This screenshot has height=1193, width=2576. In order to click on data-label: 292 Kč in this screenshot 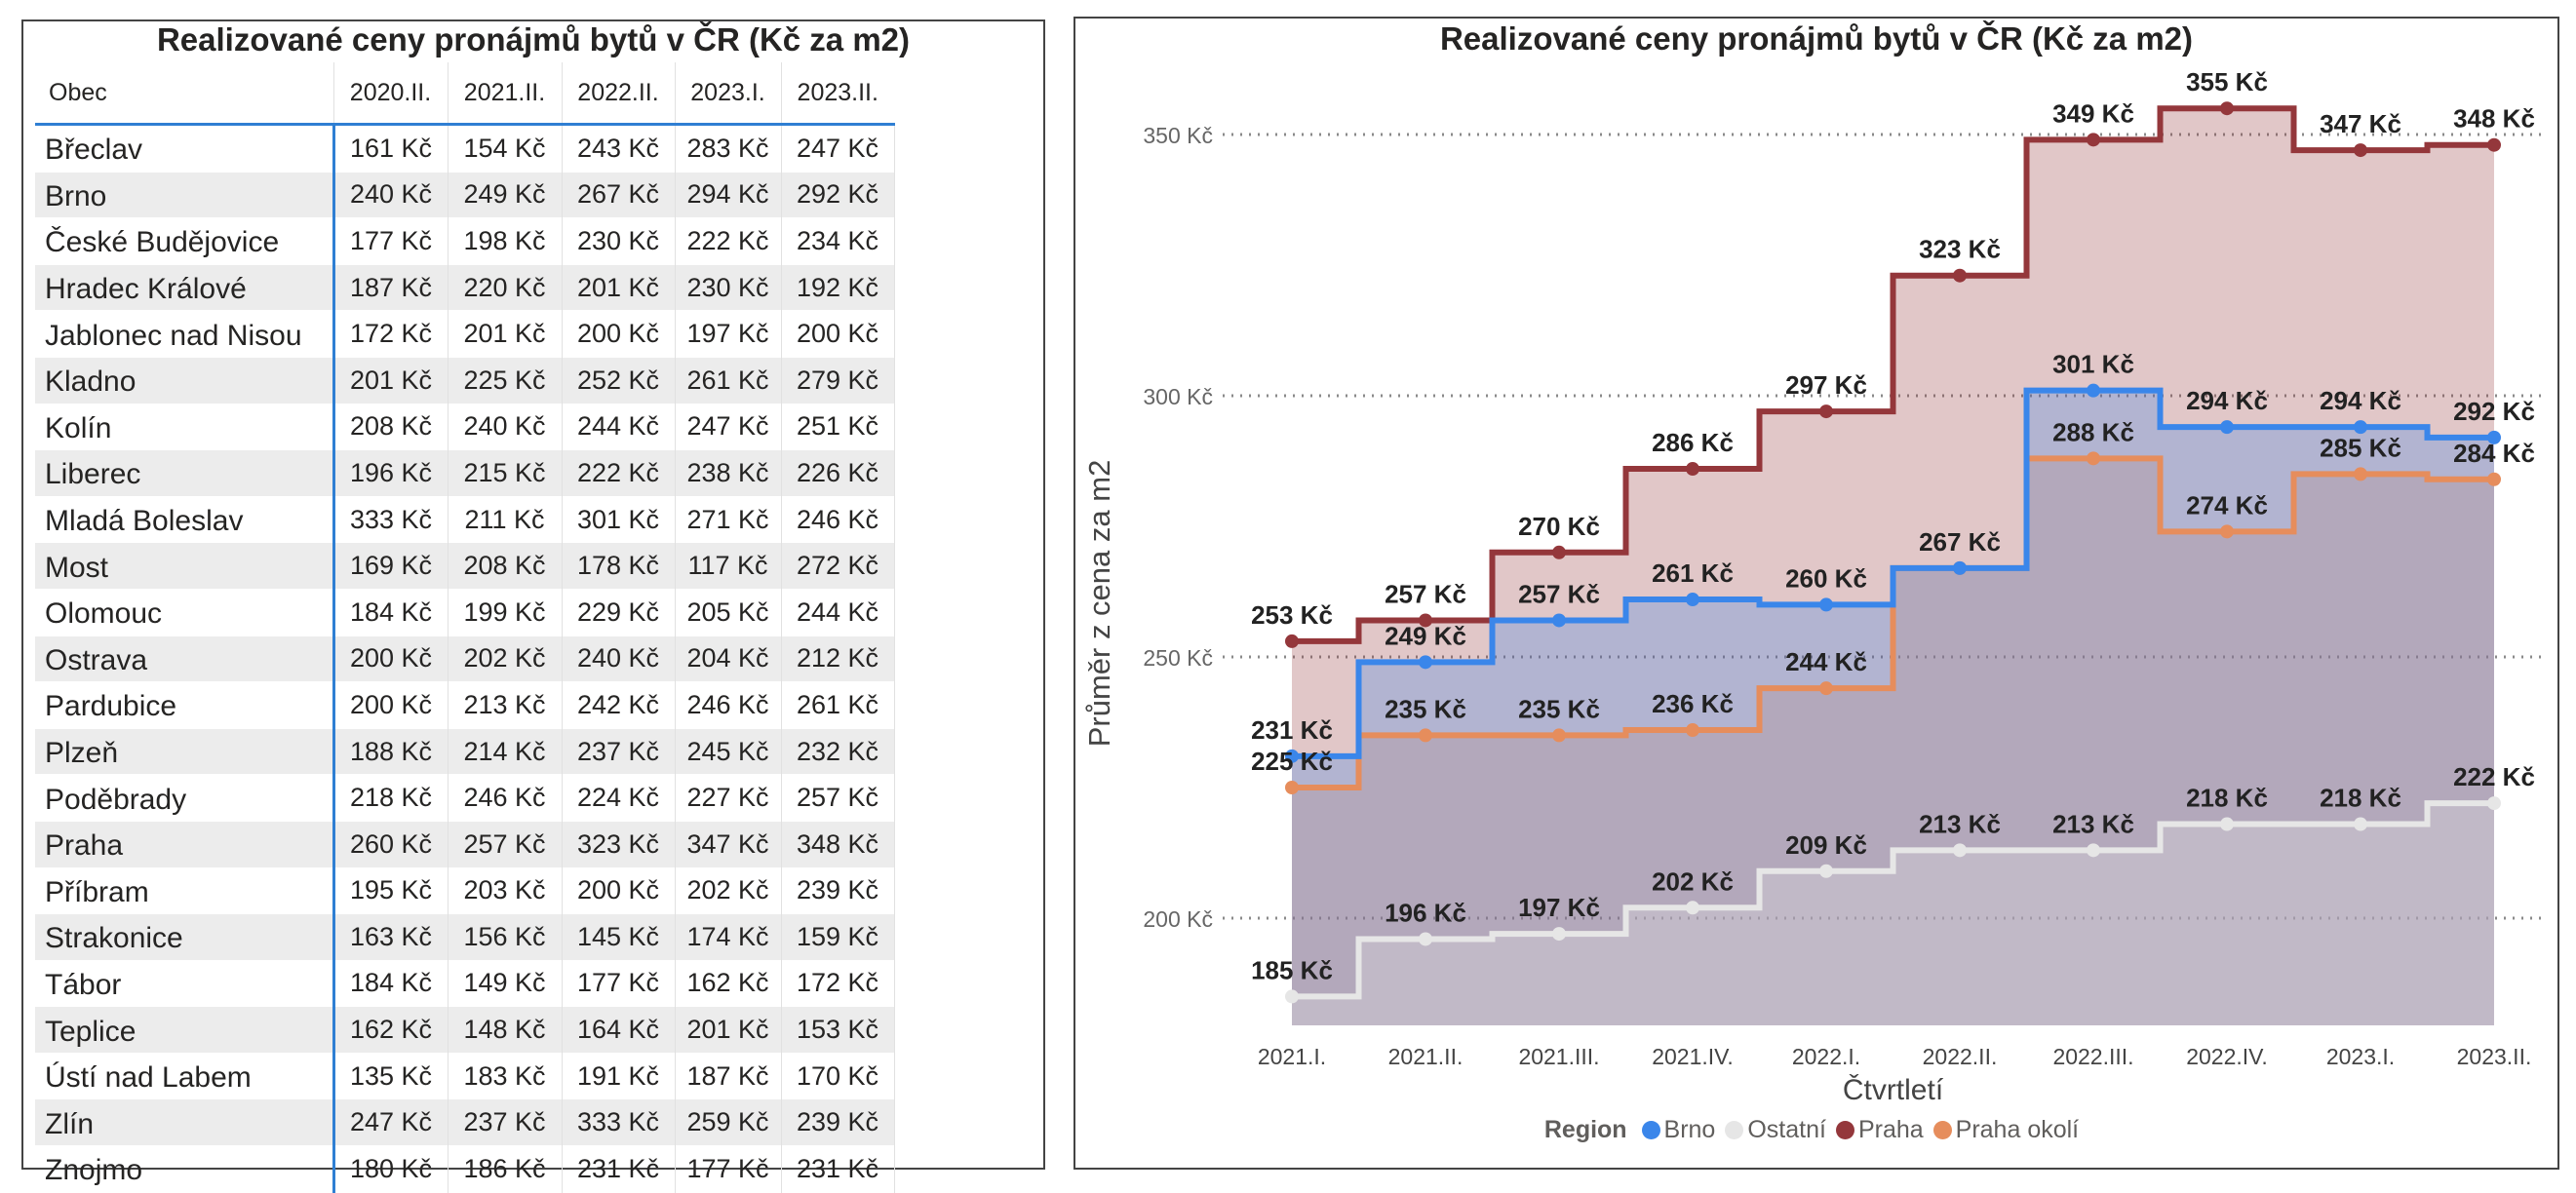, I will do `click(2494, 411)`.